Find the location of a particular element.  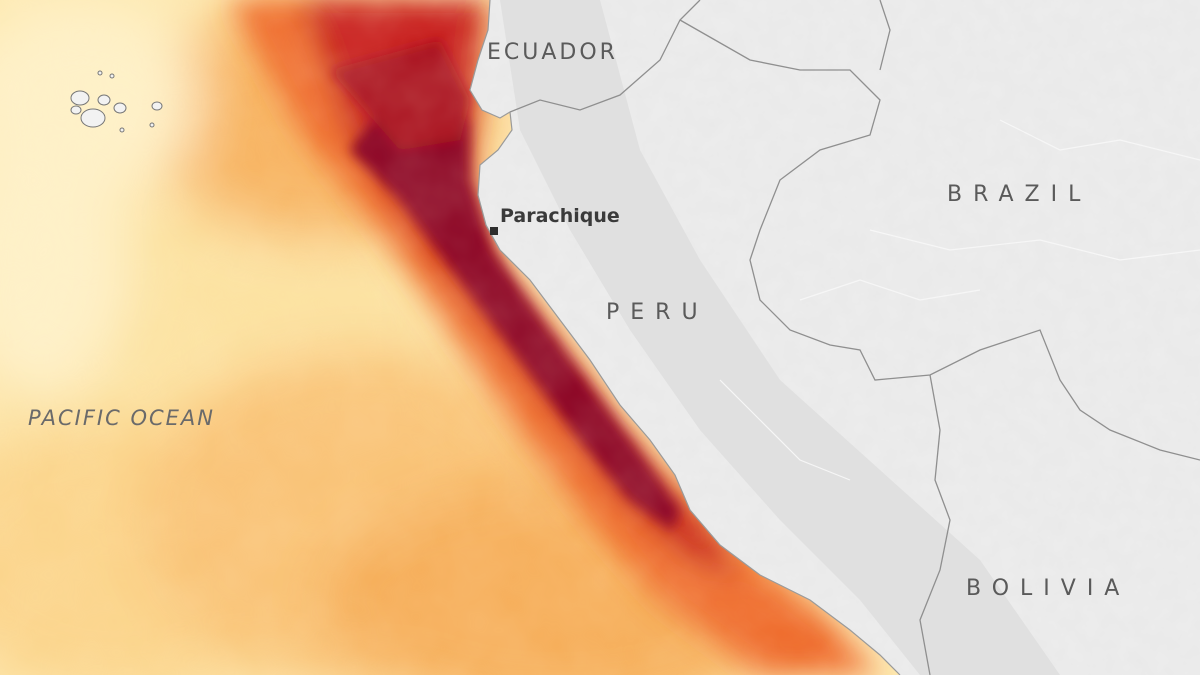

label-peru: PERU is located at coordinates (657, 312).